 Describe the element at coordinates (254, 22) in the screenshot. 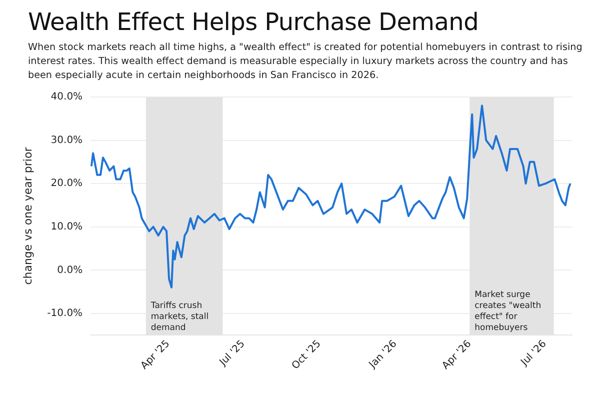

I see `chart-title: Wealth Effect Helps Purchase Demand` at that location.